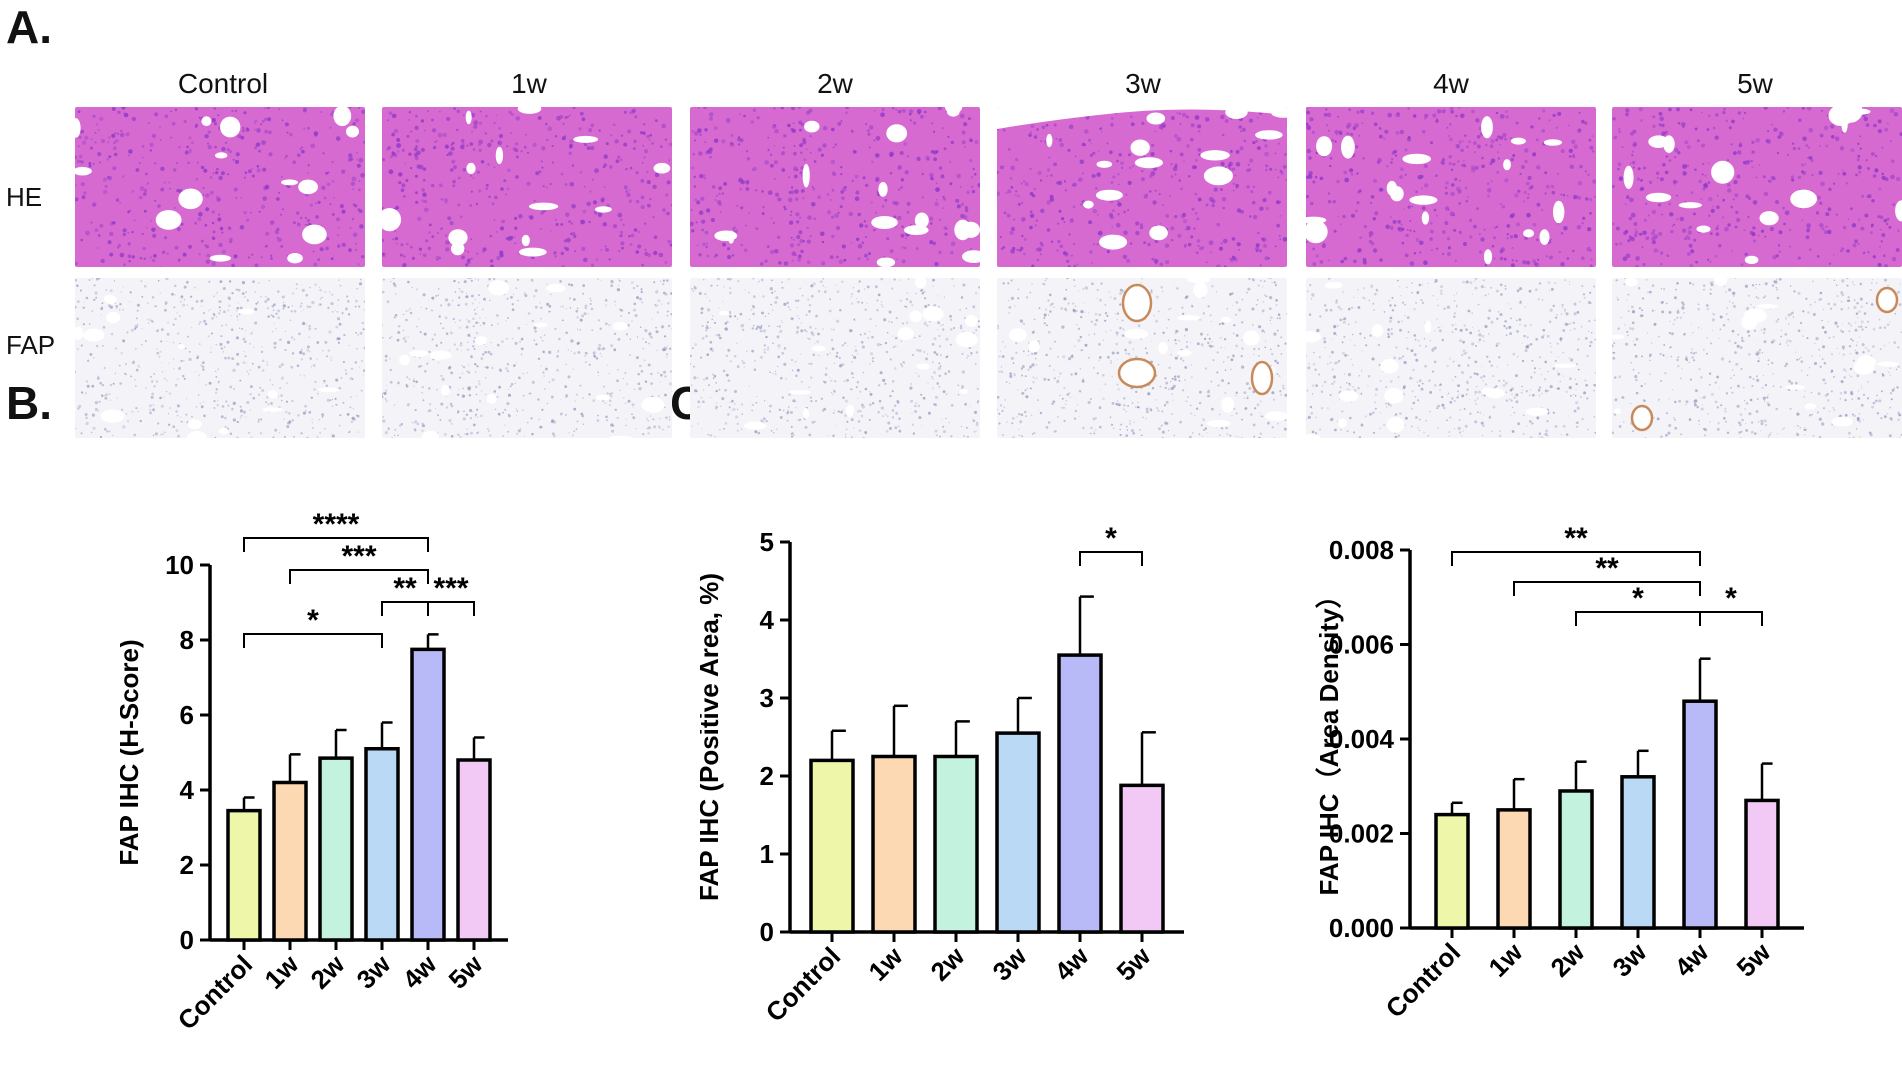  What do you see at coordinates (712, 737) in the screenshot?
I see `chart-c-y-axis-label: FAP IHC (Positive Area, %)` at bounding box center [712, 737].